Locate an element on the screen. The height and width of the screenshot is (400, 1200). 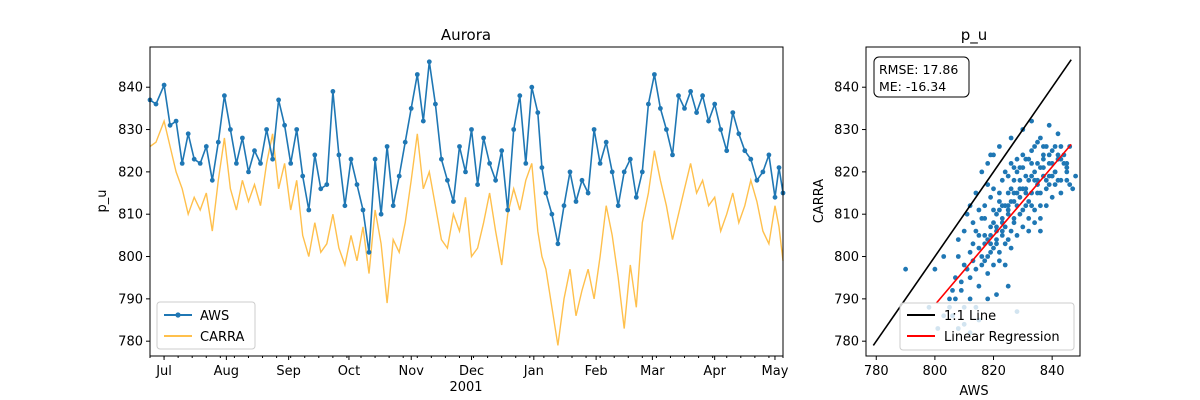
x-tick-label: Jul is located at coordinates (163, 371).